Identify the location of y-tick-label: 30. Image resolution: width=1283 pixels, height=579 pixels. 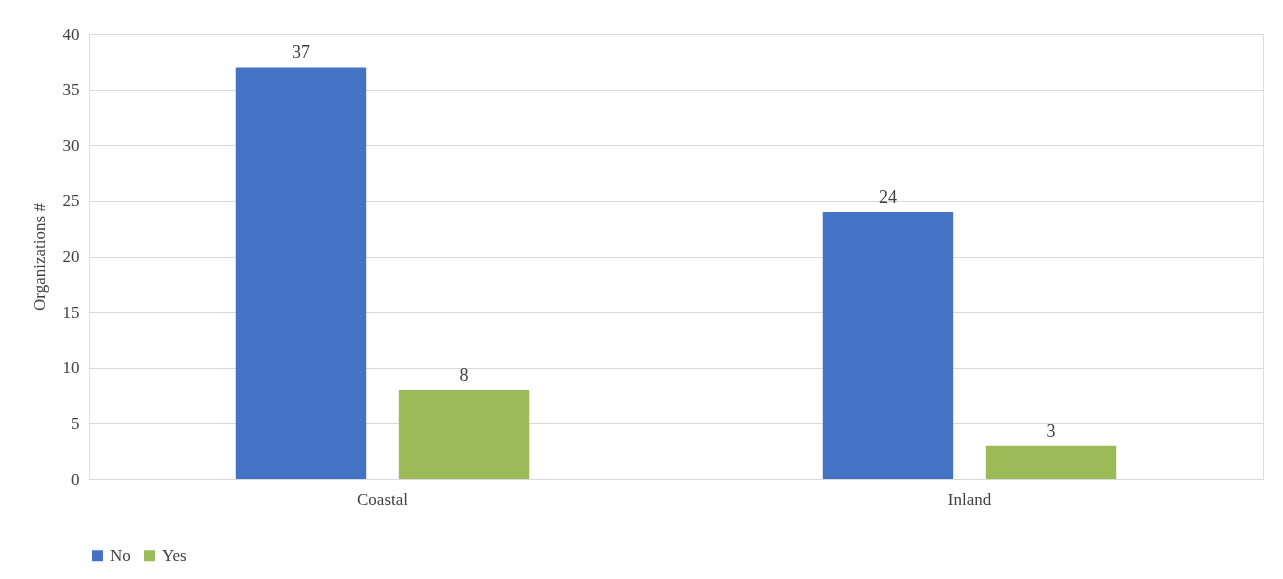
(71, 145).